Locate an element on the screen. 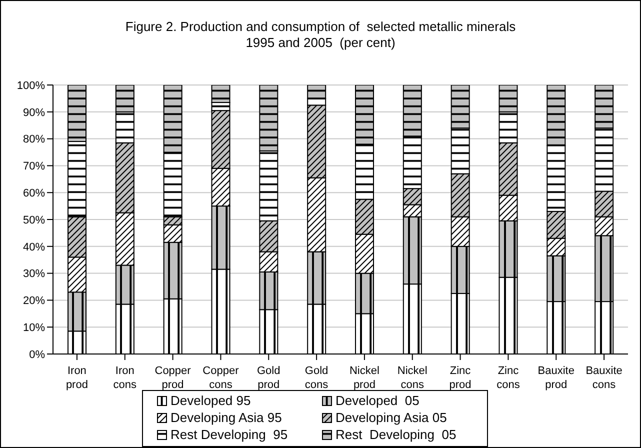 The width and height of the screenshot is (641, 448). x-tick-label: Bauxite prod is located at coordinates (556, 378).